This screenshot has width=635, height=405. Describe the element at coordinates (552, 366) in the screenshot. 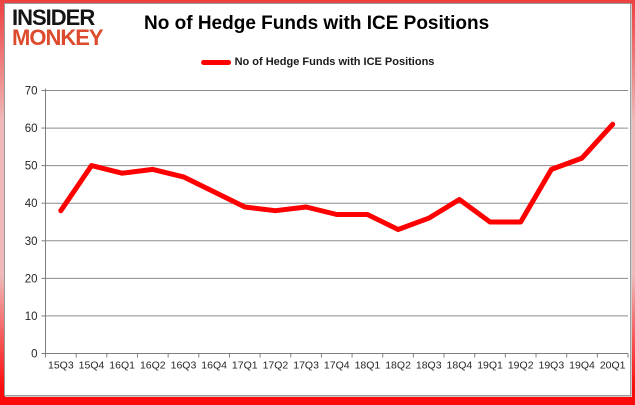

I see `x-axis-label: 19Q3` at that location.